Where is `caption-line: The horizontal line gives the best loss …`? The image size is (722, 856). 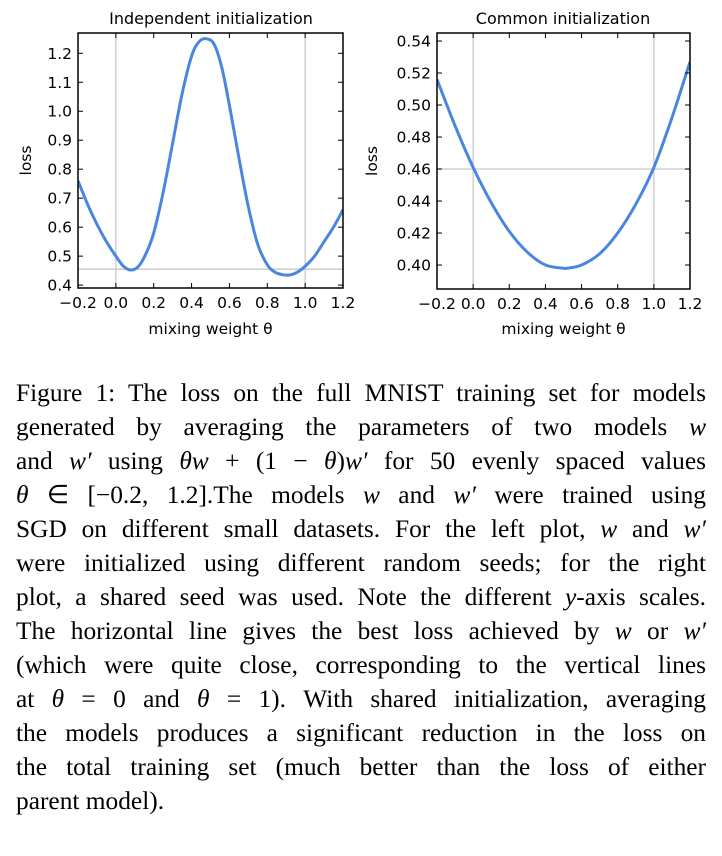
caption-line: The horizontal line gives the best loss … is located at coordinates (361, 631).